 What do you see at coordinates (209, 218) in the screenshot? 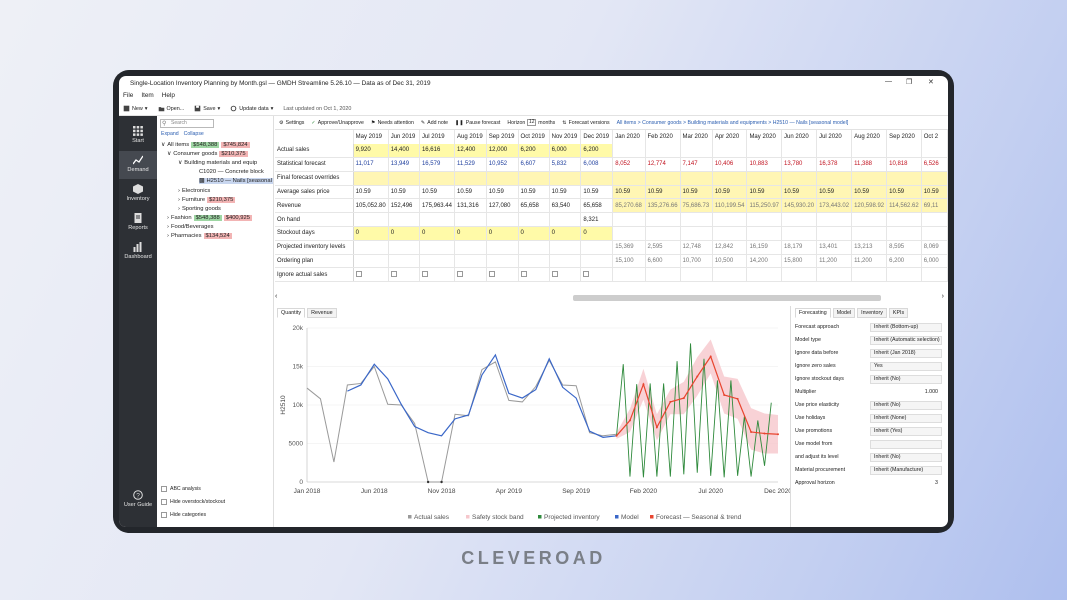
I see `tree-node-fashion: › Fashion $548,388 $400,925` at bounding box center [209, 218].